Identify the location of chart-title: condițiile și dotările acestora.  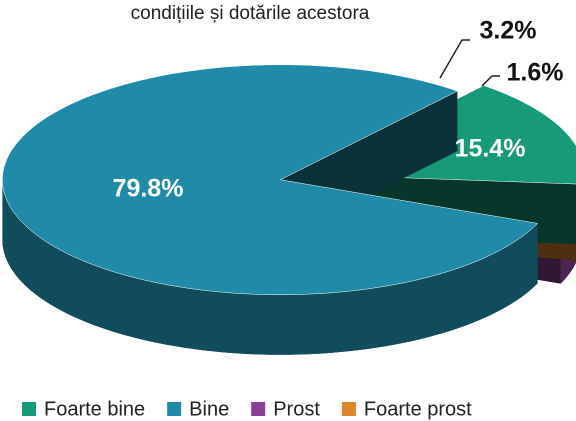
(250, 13).